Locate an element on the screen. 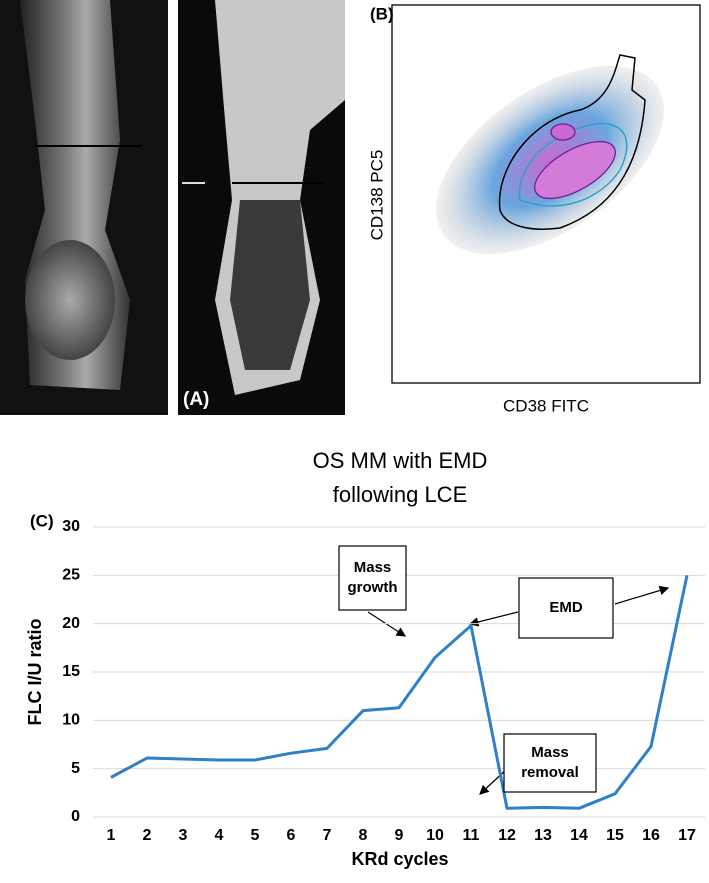 The width and height of the screenshot is (709, 883). y-axis-label: FLC I/U ratio is located at coordinates (35, 671).